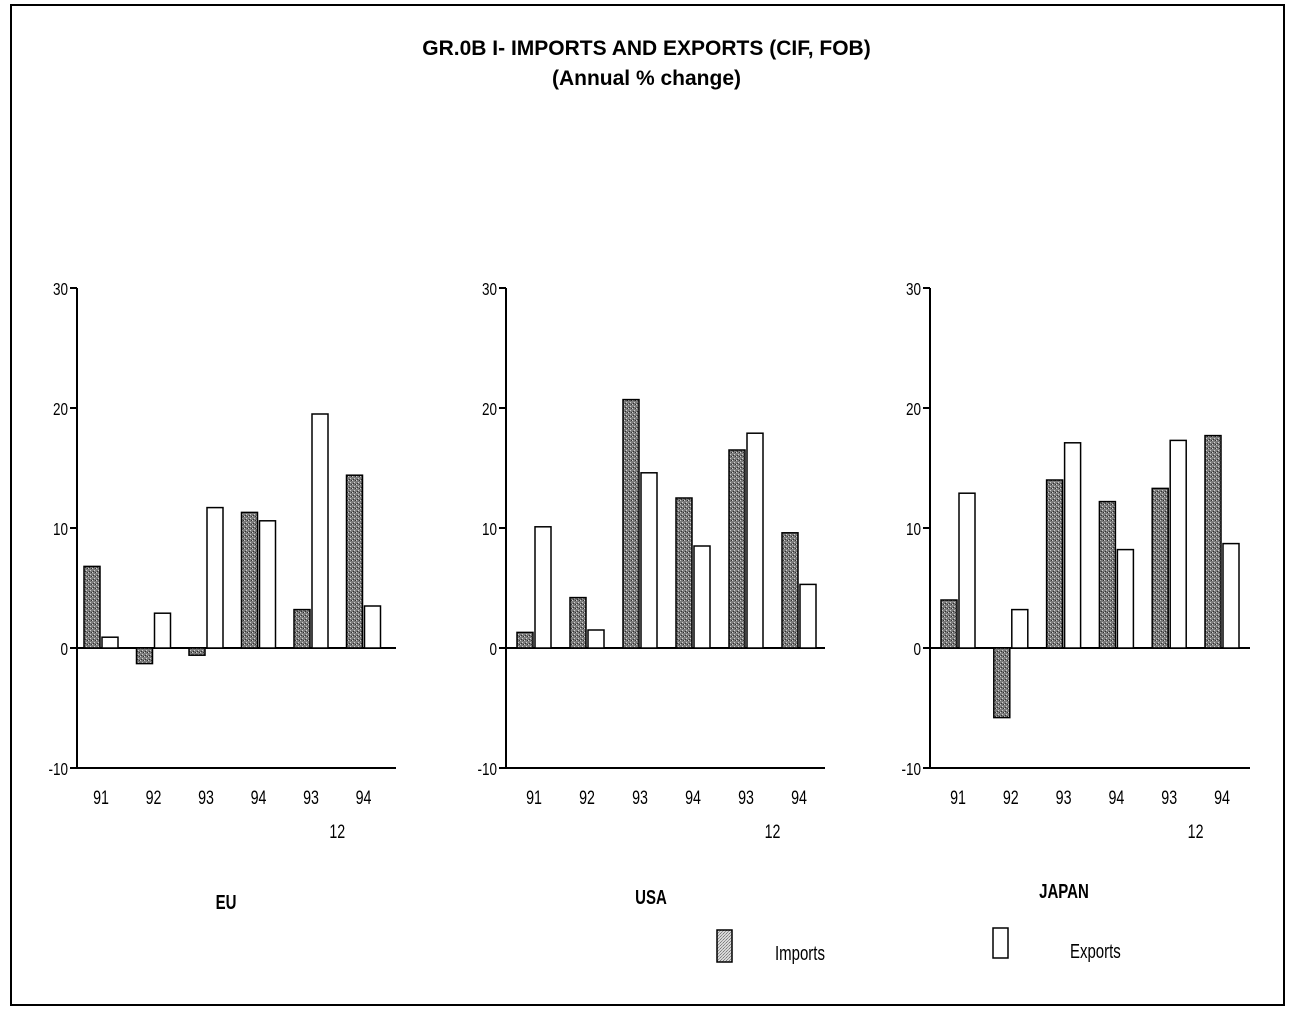  Describe the element at coordinates (1095, 951) in the screenshot. I see `legend-exports-label: Exports` at that location.